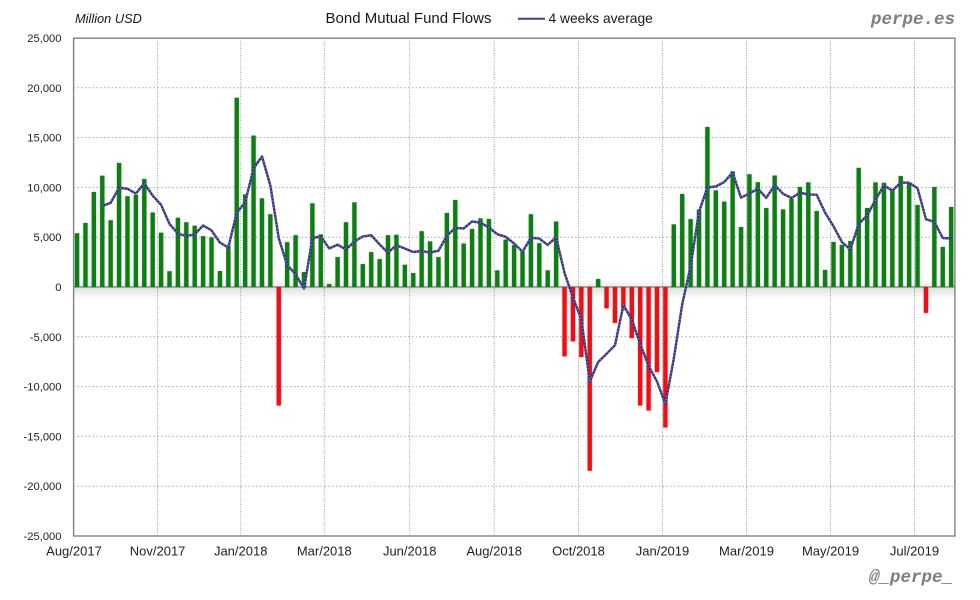  What do you see at coordinates (43, 388) in the screenshot?
I see `svg-text: -10,000` at bounding box center [43, 388].